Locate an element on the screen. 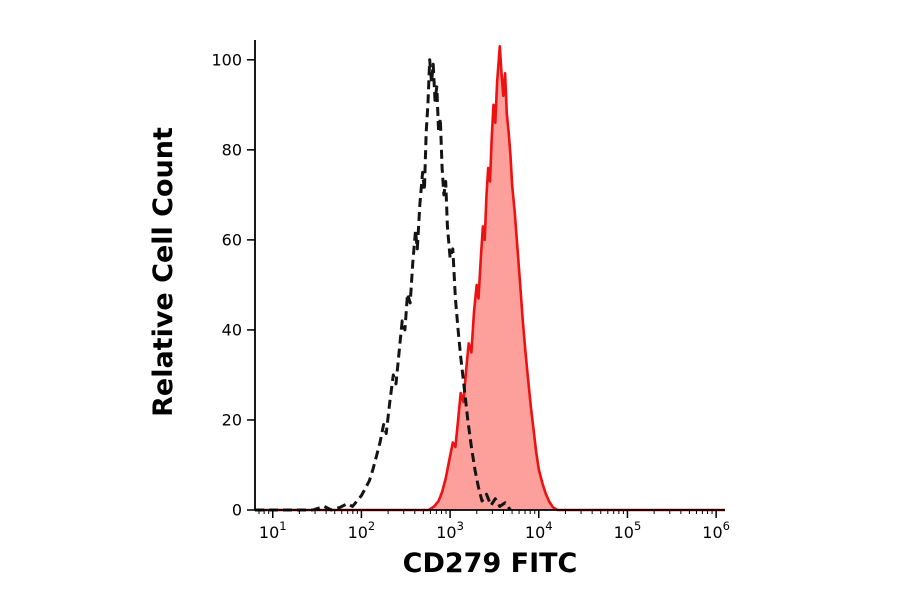 The image size is (900, 594). y-tick-label: 0 is located at coordinates (237, 510).